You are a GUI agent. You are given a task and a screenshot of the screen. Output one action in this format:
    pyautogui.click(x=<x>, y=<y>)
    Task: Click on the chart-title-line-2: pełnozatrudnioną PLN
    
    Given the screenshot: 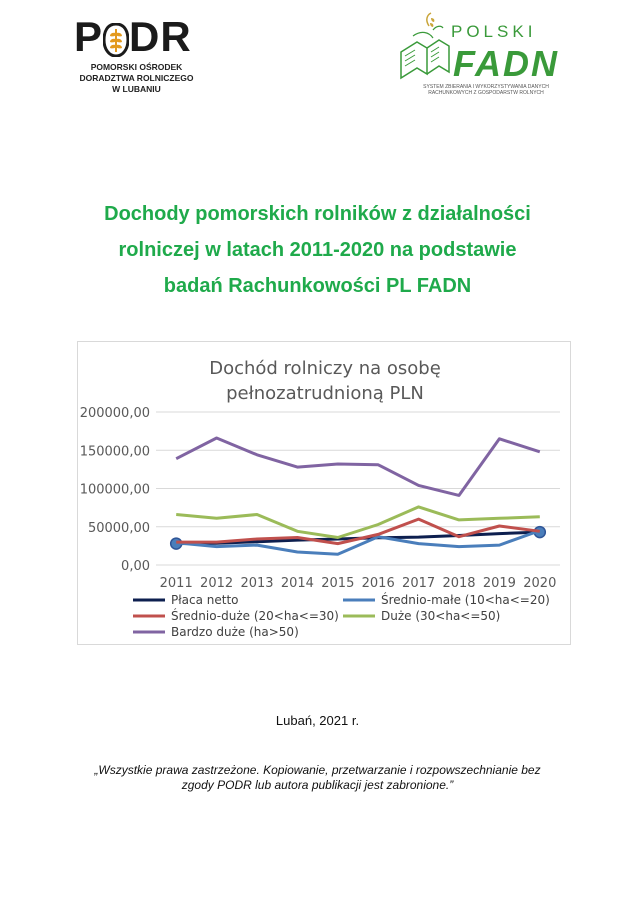 What is the action you would take?
    pyautogui.click(x=325, y=393)
    